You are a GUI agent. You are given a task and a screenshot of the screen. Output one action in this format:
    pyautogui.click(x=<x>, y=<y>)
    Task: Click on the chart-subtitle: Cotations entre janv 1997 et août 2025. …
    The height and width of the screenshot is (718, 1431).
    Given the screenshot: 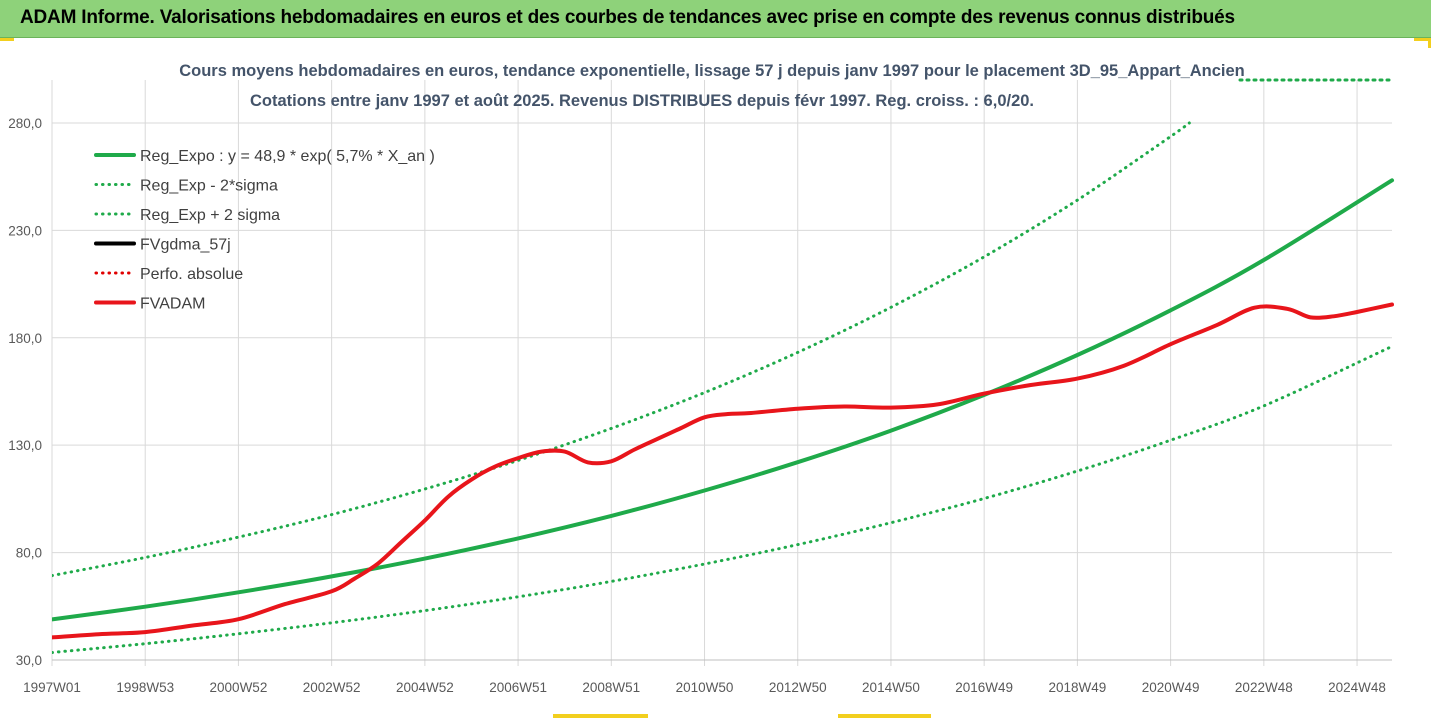 What is the action you would take?
    pyautogui.click(x=642, y=101)
    